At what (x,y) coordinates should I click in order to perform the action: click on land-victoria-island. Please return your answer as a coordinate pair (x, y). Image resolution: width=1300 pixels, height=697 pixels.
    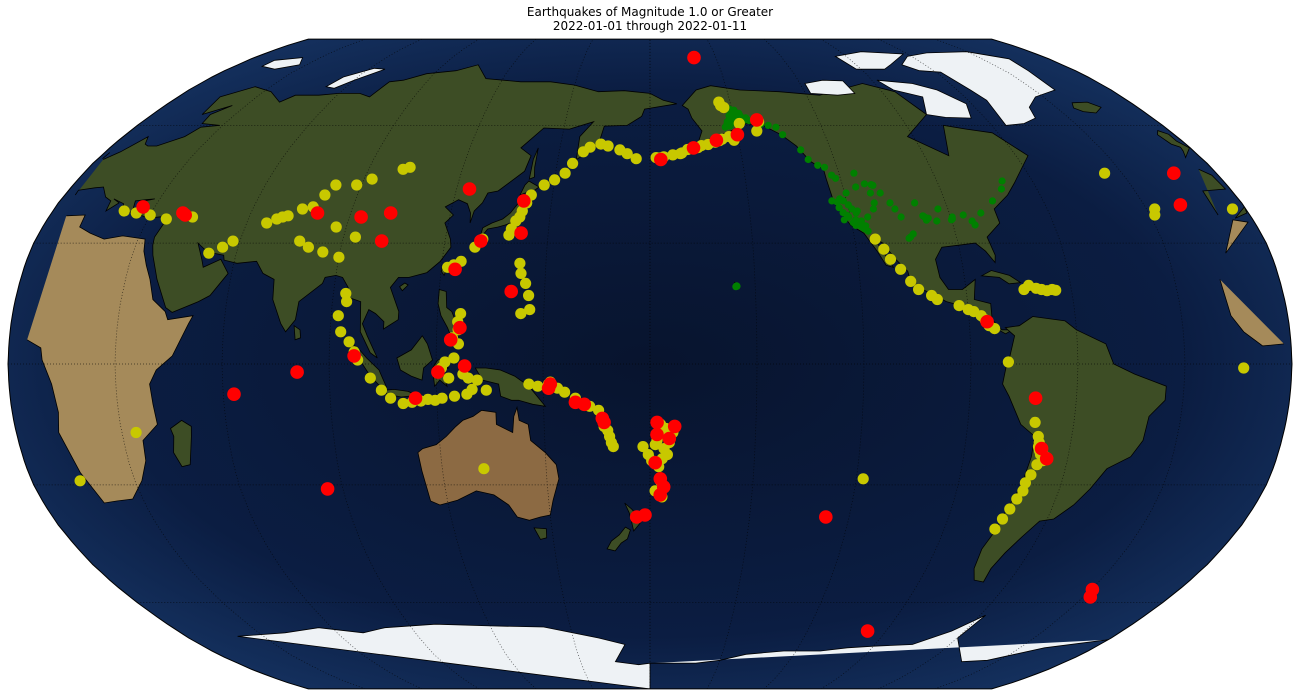
    Looking at the image, I should click on (830, 87).